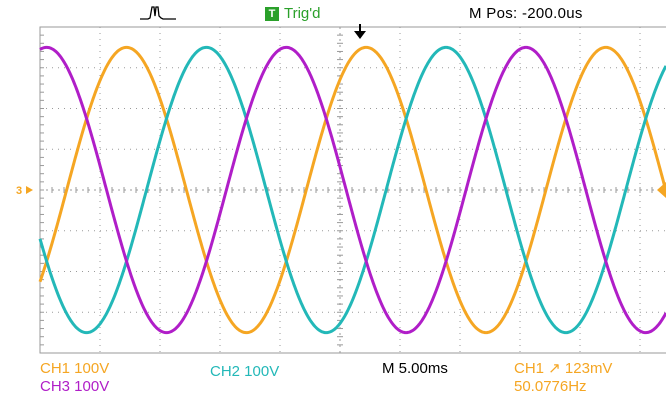  Describe the element at coordinates (158, 13) in the screenshot. I see `waveform-pulse-icon` at that location.